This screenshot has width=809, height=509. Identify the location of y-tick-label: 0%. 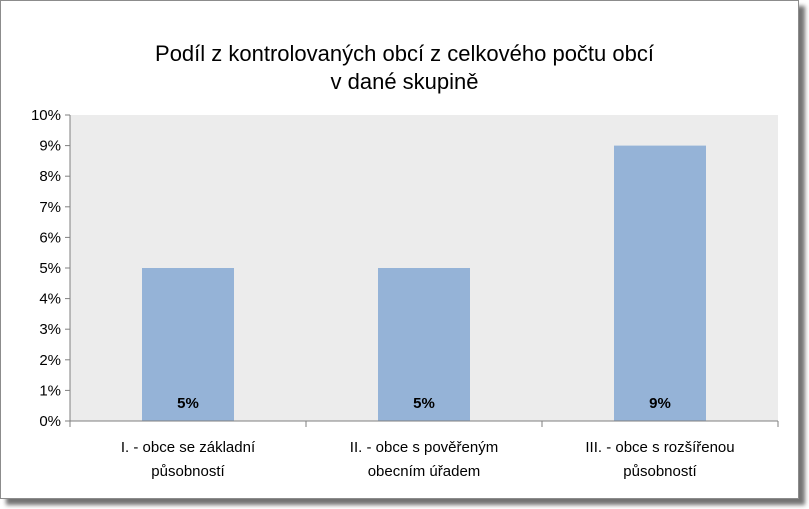
(50, 421).